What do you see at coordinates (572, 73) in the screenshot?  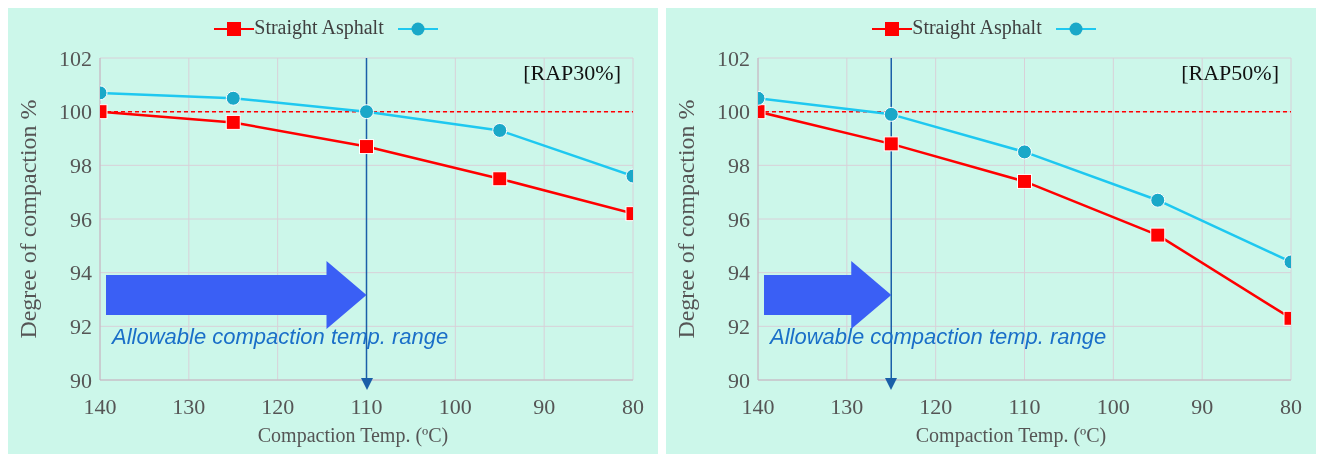 I see `annotation: [RAP30%]` at bounding box center [572, 73].